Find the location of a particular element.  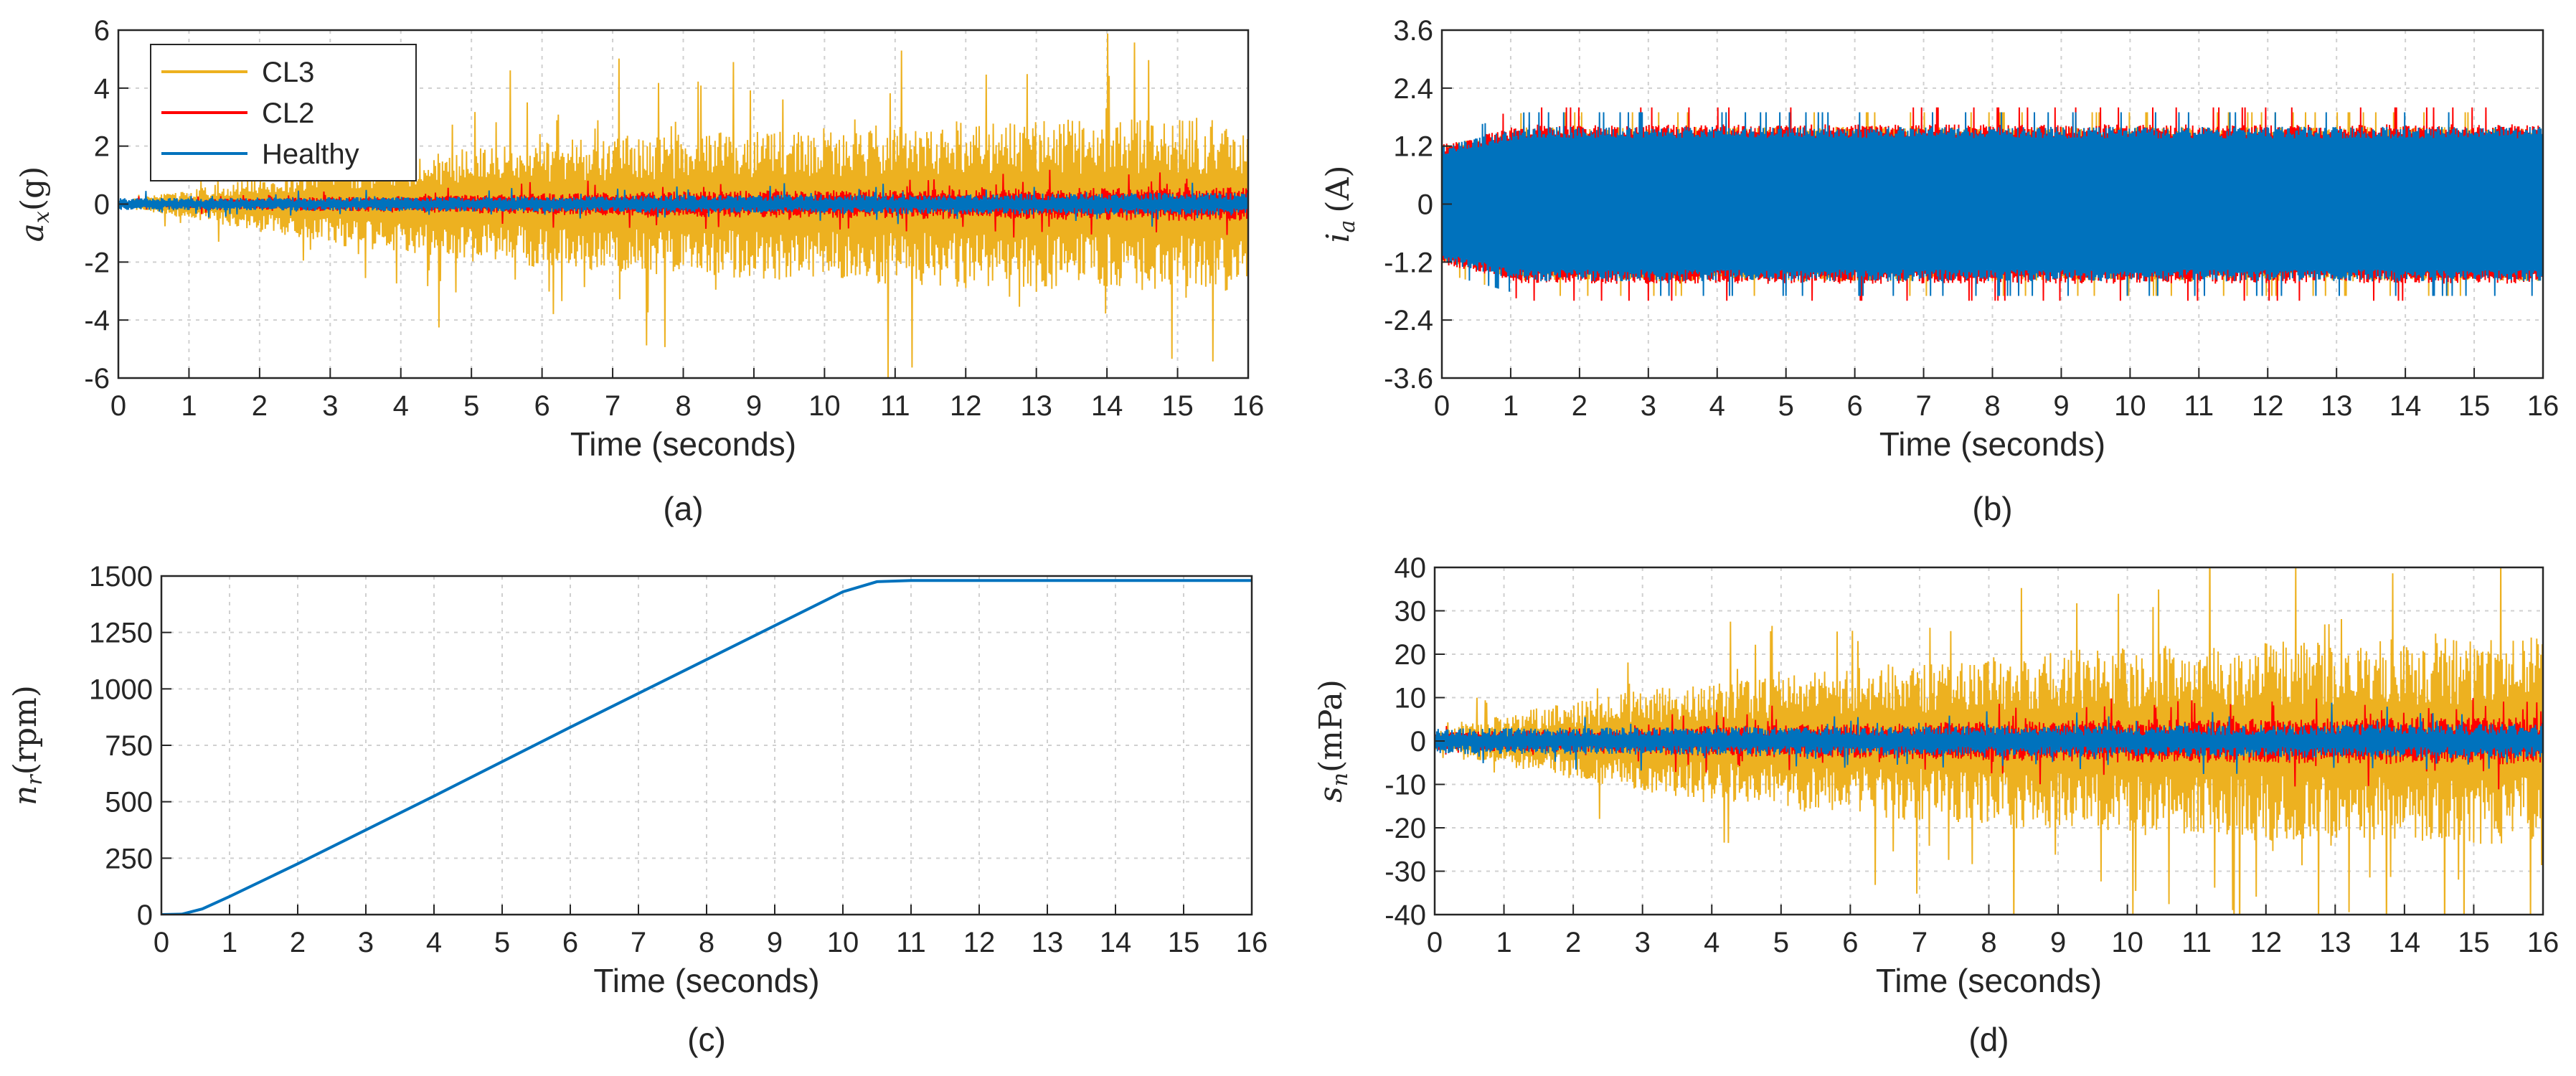

panel-b-ytick-label: 3.6 is located at coordinates (1413, 31).